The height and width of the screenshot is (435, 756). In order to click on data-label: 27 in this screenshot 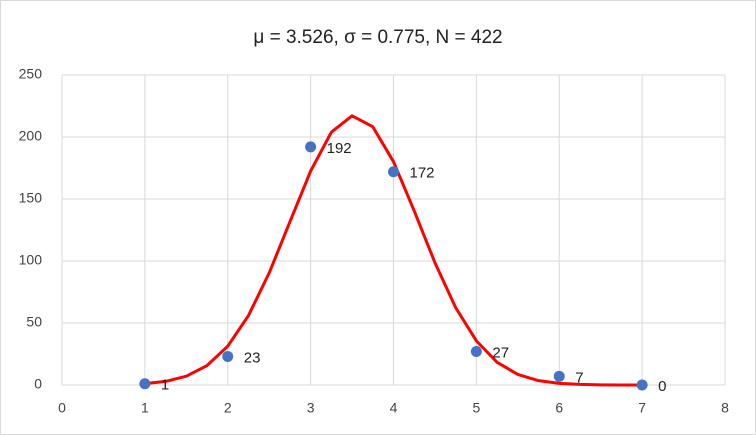, I will do `click(500, 352)`.